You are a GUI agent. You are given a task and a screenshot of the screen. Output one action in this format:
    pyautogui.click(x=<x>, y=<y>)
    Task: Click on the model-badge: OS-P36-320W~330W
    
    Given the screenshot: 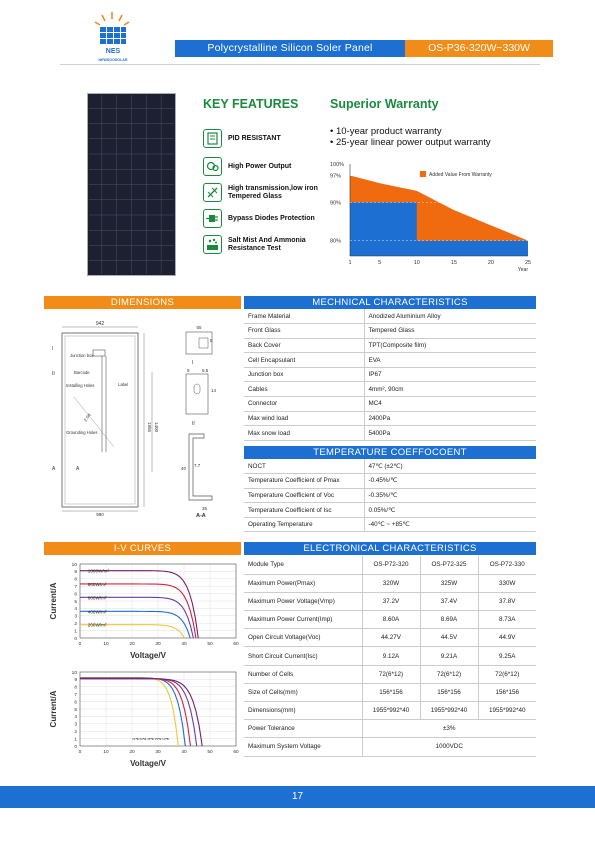 What is the action you would take?
    pyautogui.click(x=479, y=48)
    